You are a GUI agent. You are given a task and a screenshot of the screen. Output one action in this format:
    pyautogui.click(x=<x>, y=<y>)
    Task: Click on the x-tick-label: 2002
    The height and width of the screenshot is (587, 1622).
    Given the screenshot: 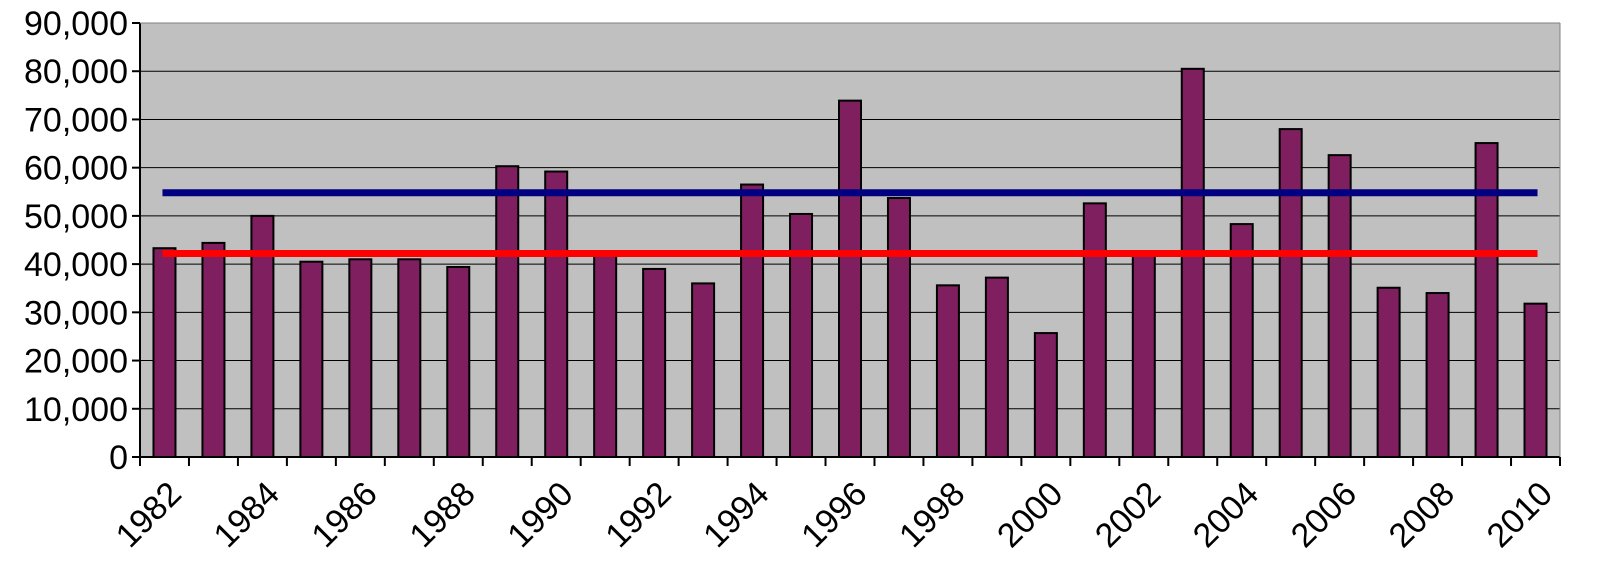 What is the action you would take?
    pyautogui.click(x=1128, y=515)
    